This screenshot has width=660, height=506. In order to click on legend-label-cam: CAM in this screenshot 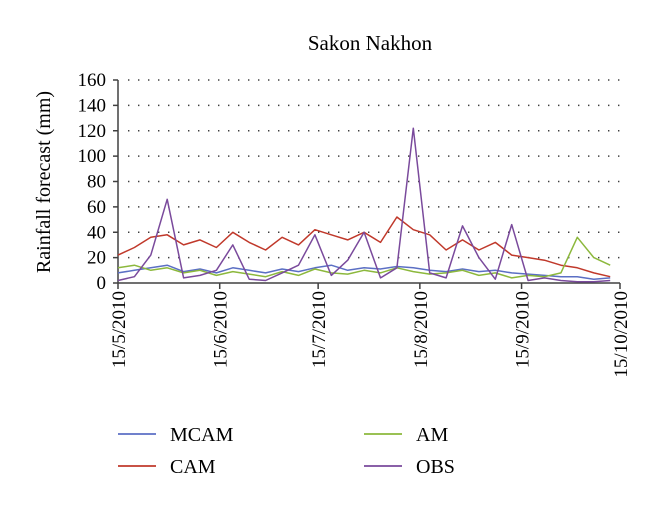, I will do `click(193, 467)`.